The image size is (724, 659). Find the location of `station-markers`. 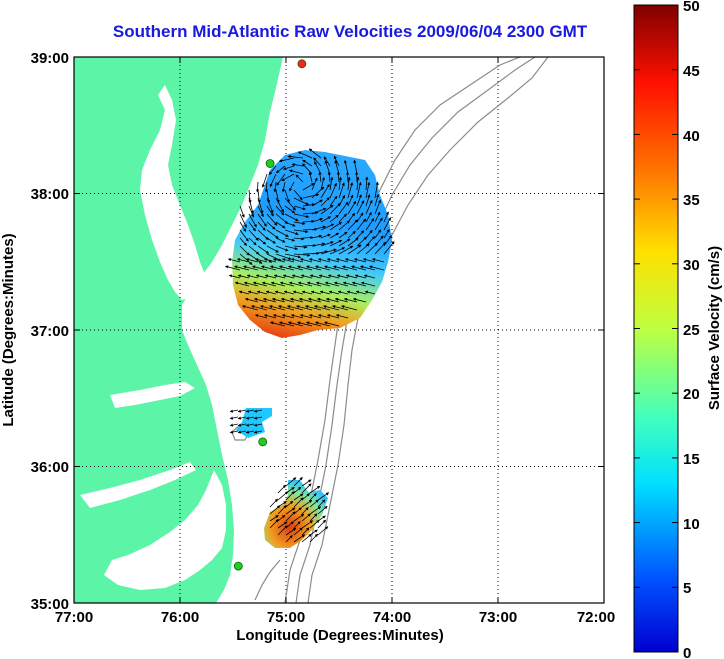

station-markers is located at coordinates (270, 315).